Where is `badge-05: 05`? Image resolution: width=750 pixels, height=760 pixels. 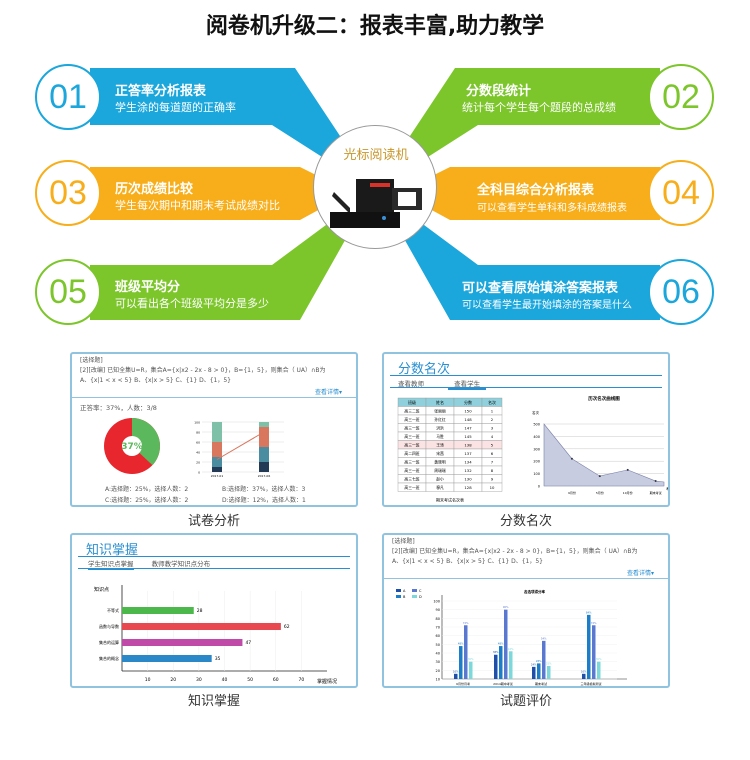 badge-05: 05 is located at coordinates (68, 292).